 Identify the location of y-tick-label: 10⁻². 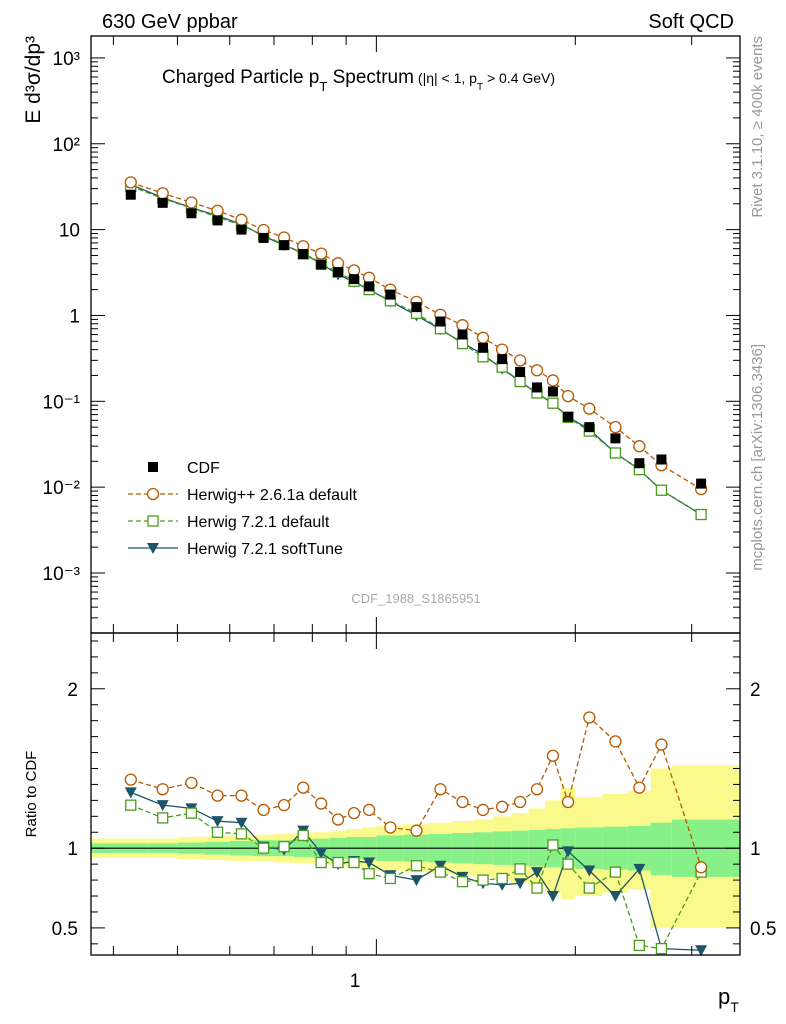
(62, 488).